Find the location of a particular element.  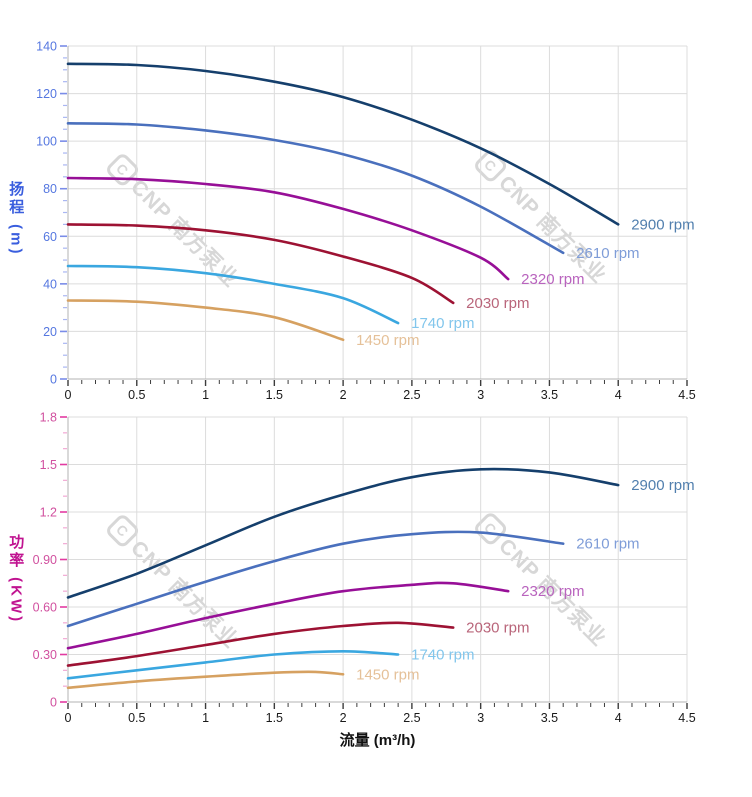

svg-text: 0.60 is located at coordinates (45, 608).